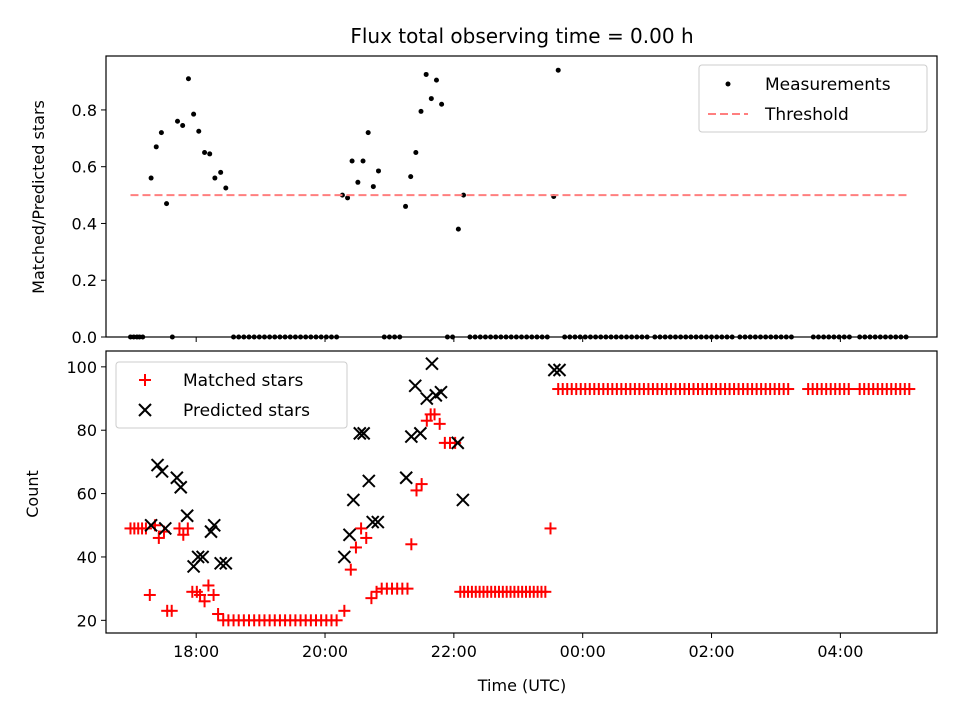  Describe the element at coordinates (84, 223) in the screenshot. I see `top-y-tick-label: 0.4` at that location.